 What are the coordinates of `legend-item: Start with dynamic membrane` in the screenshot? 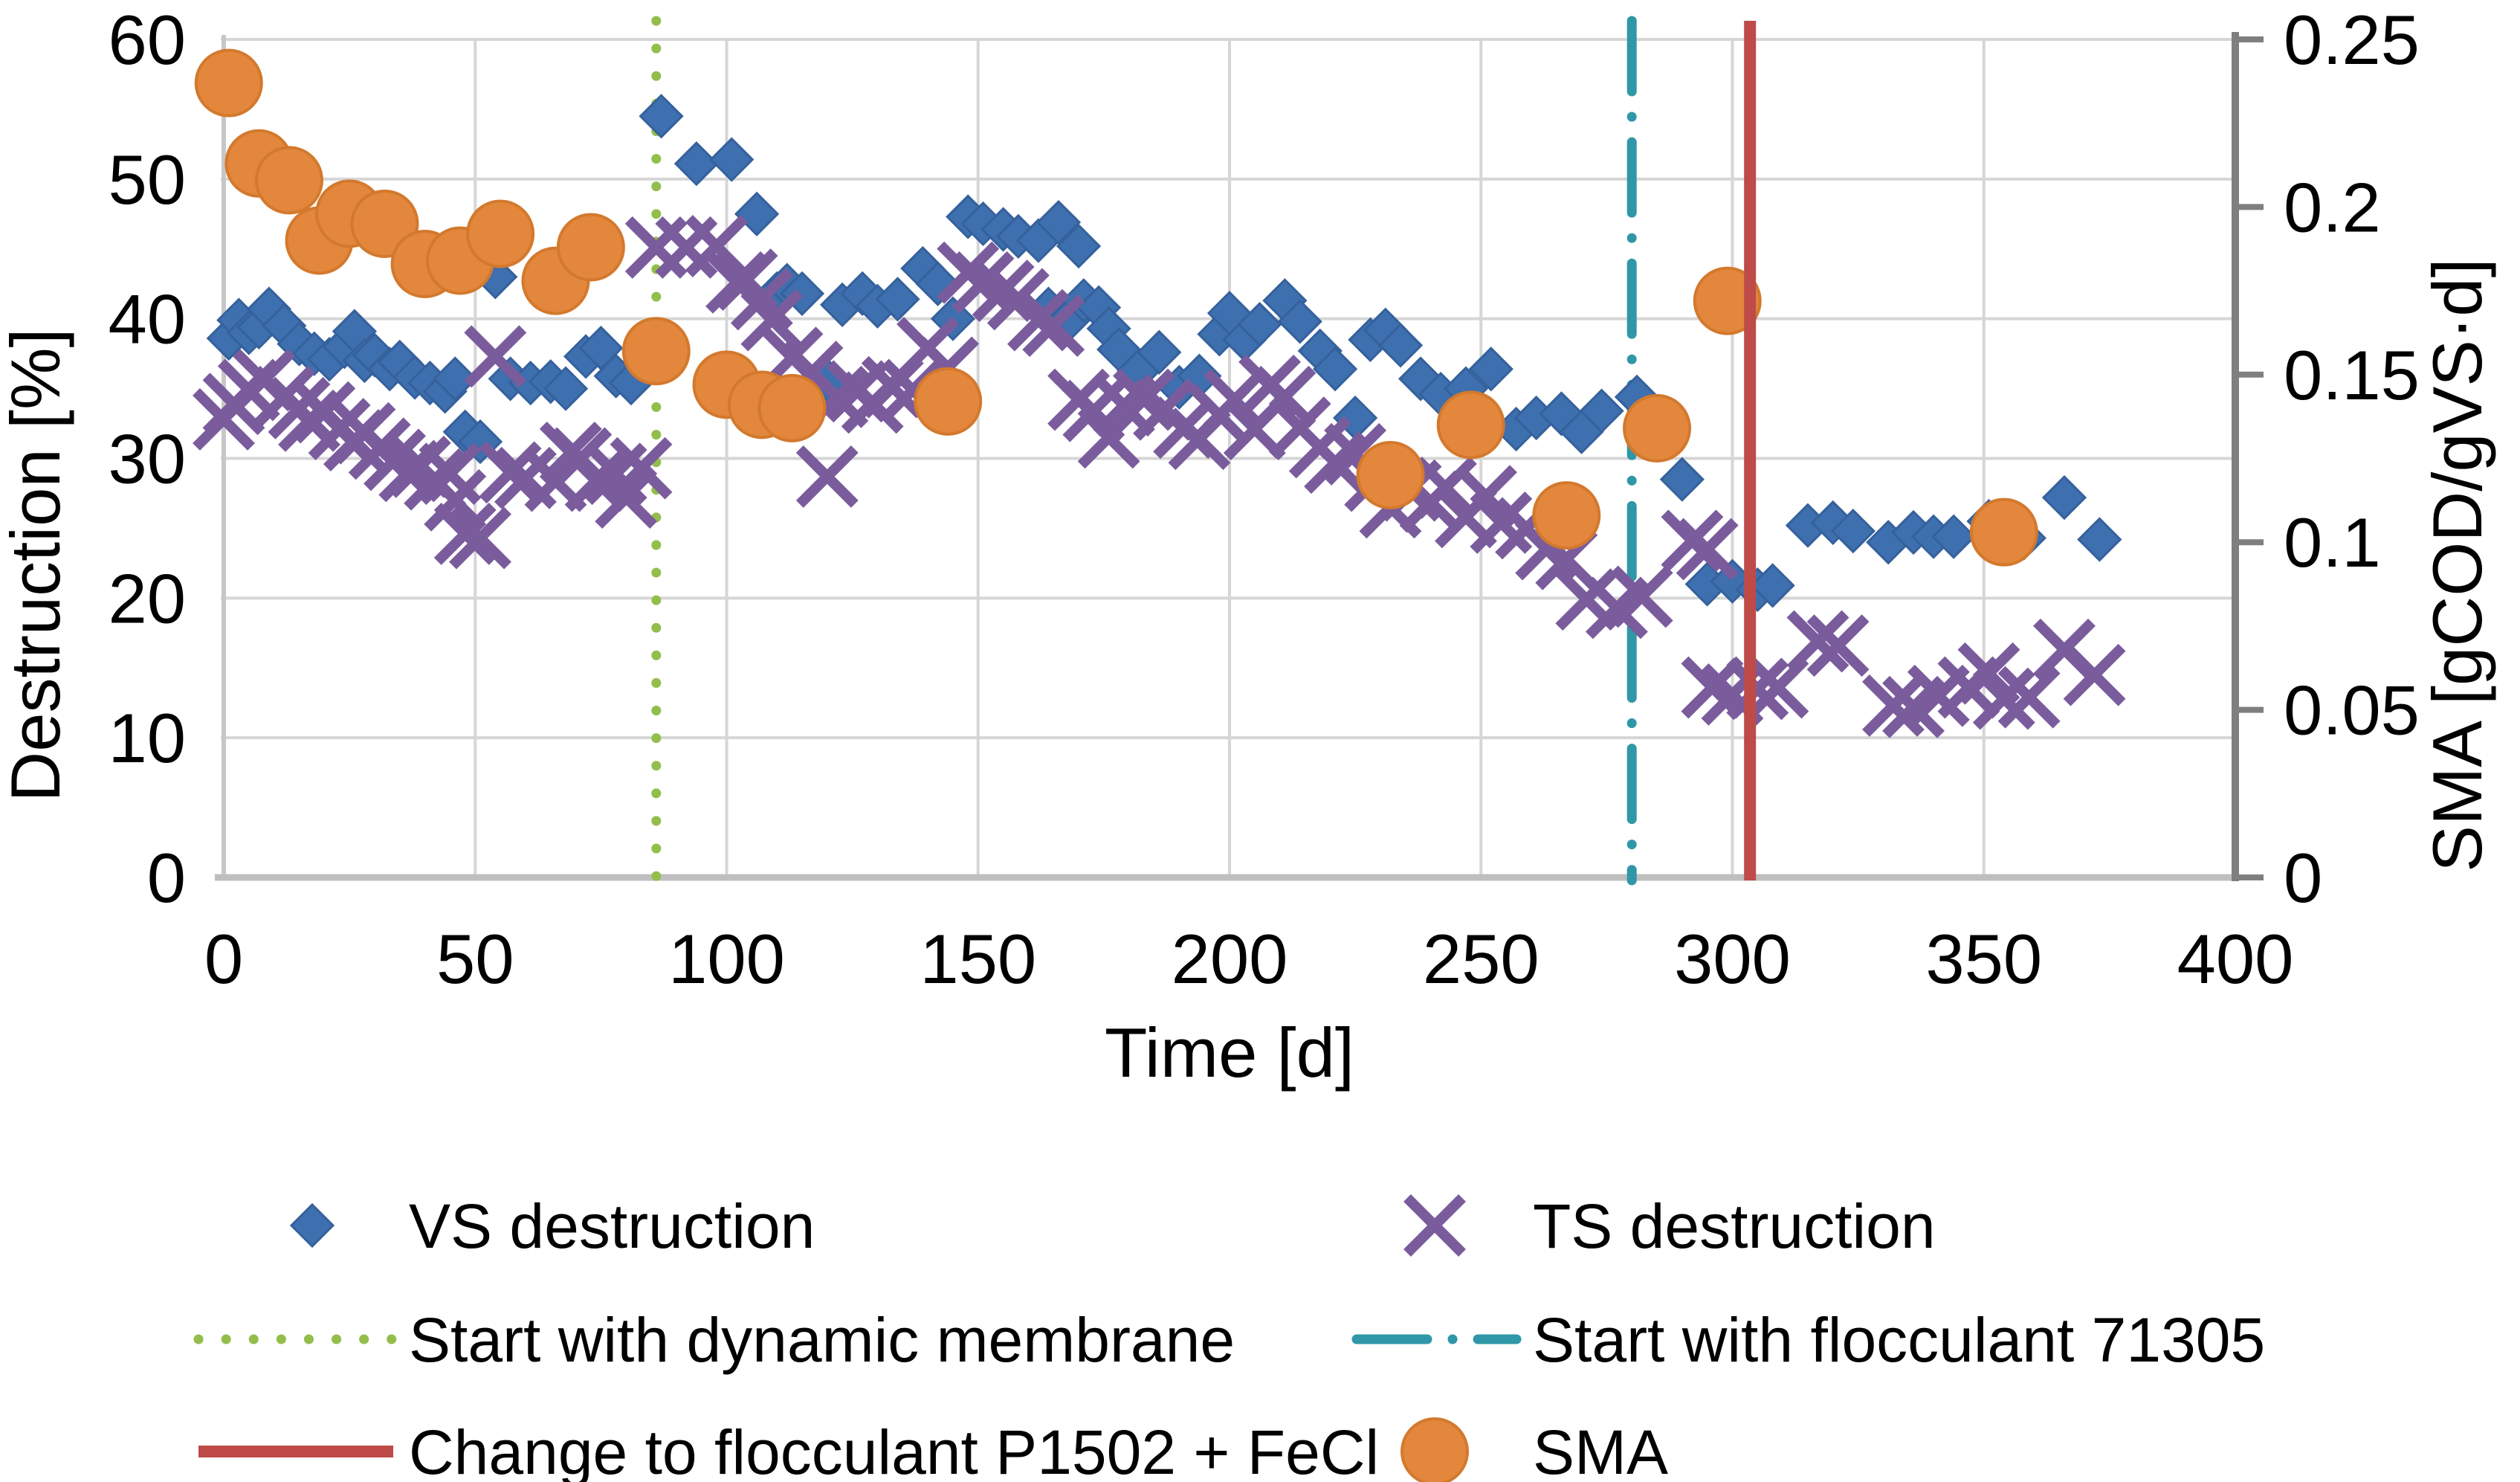 It's located at (714, 1340).